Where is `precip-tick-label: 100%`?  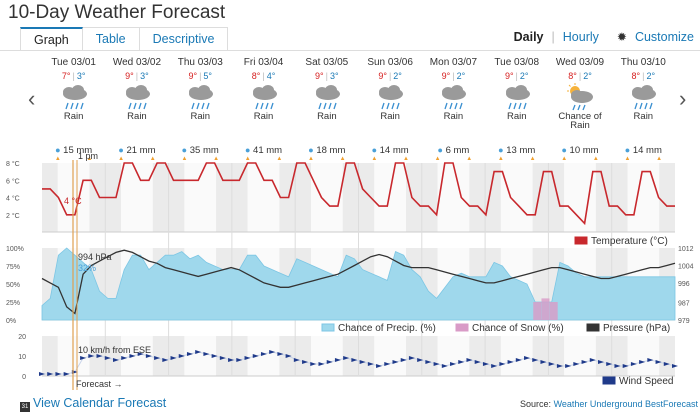 precip-tick-label: 100% is located at coordinates (15, 249).